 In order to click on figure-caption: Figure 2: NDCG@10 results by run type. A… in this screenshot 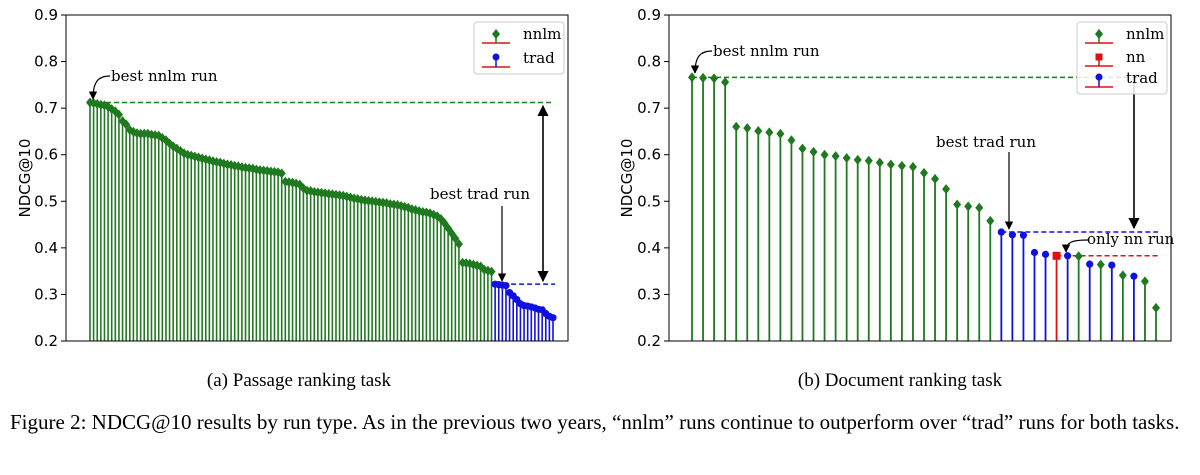, I will do `click(595, 422)`.